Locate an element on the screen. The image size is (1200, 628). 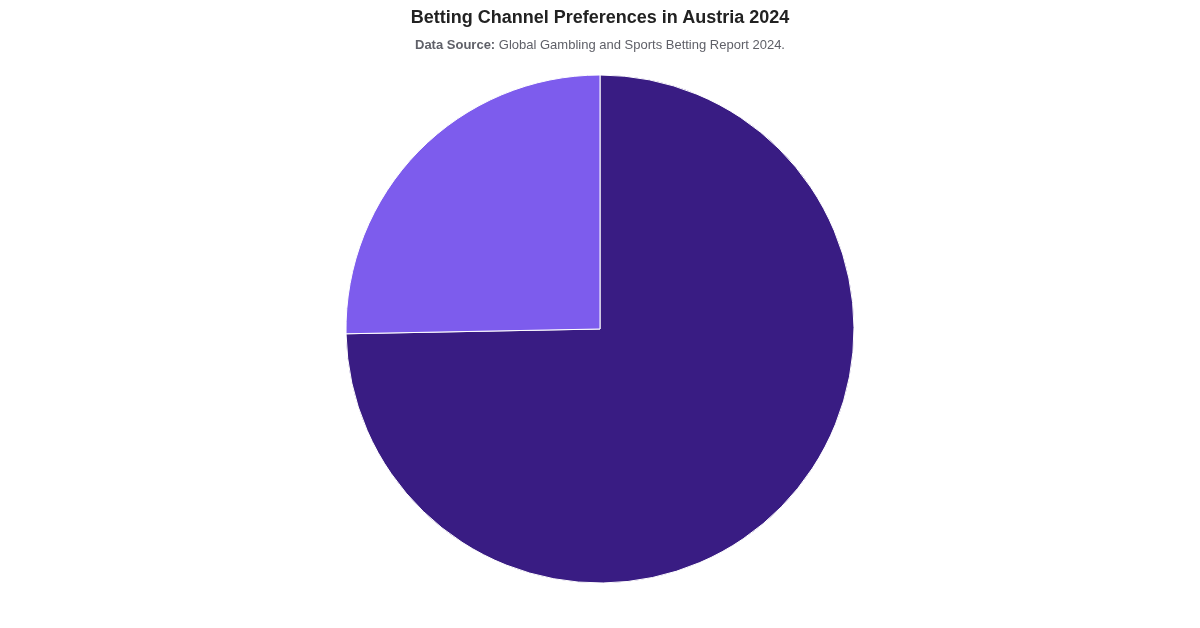
chart-subtitle: Data Source: Global Gambling and Sports Betting Report 2024. is located at coordinates (600, 44).